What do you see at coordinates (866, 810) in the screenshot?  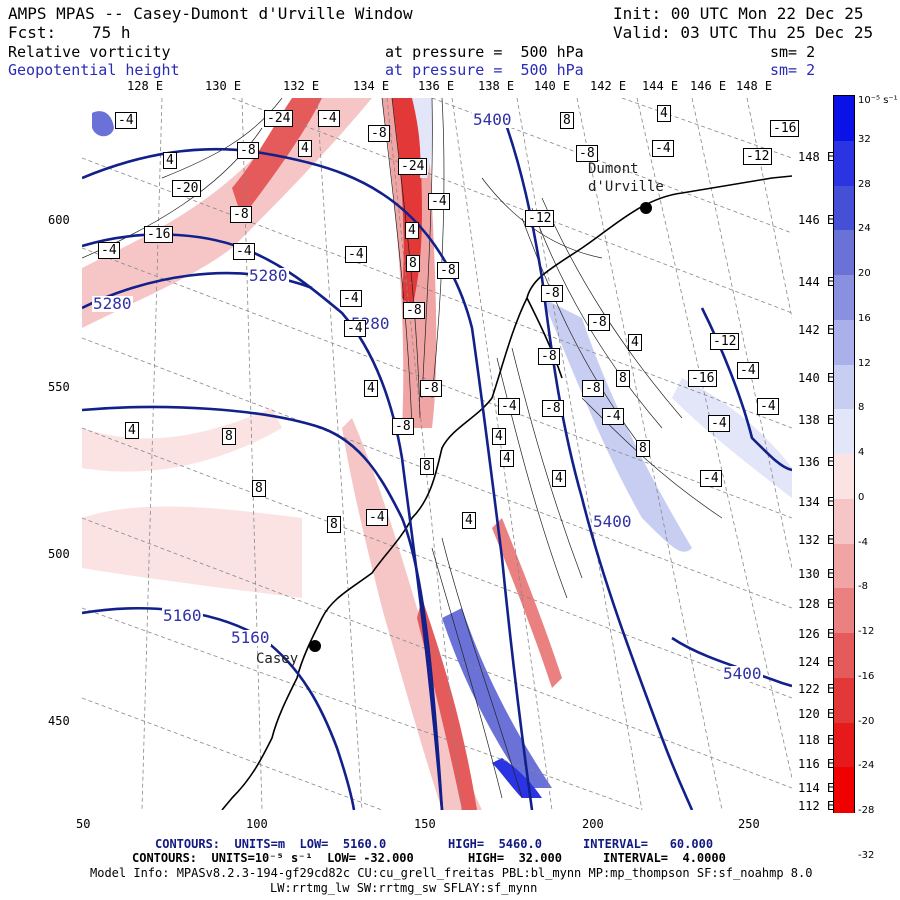 I see `colorbar-tick-label: -28` at bounding box center [866, 810].